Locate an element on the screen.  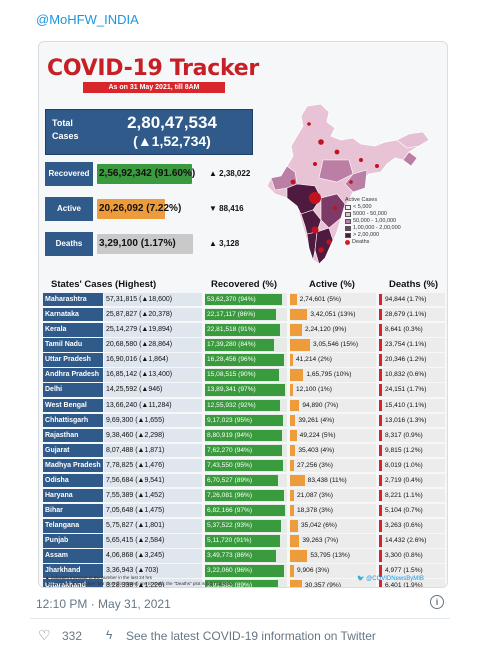
active-cell: 39,263 (7%) is located at coordinates (333, 541).